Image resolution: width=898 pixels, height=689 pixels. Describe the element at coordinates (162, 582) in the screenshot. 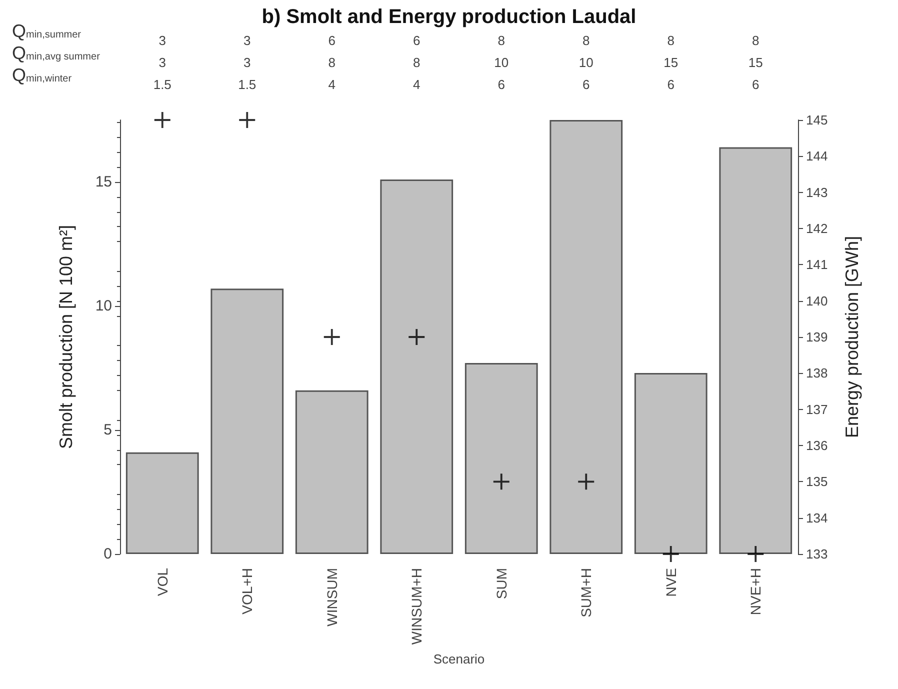

I see `x-tick-label: VOL` at that location.